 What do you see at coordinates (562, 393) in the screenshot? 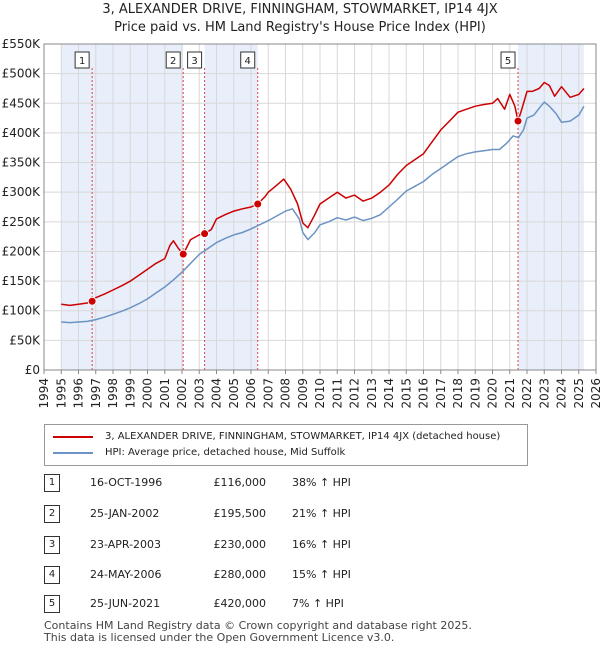
I see `x-tick-label: 2024` at bounding box center [562, 393].